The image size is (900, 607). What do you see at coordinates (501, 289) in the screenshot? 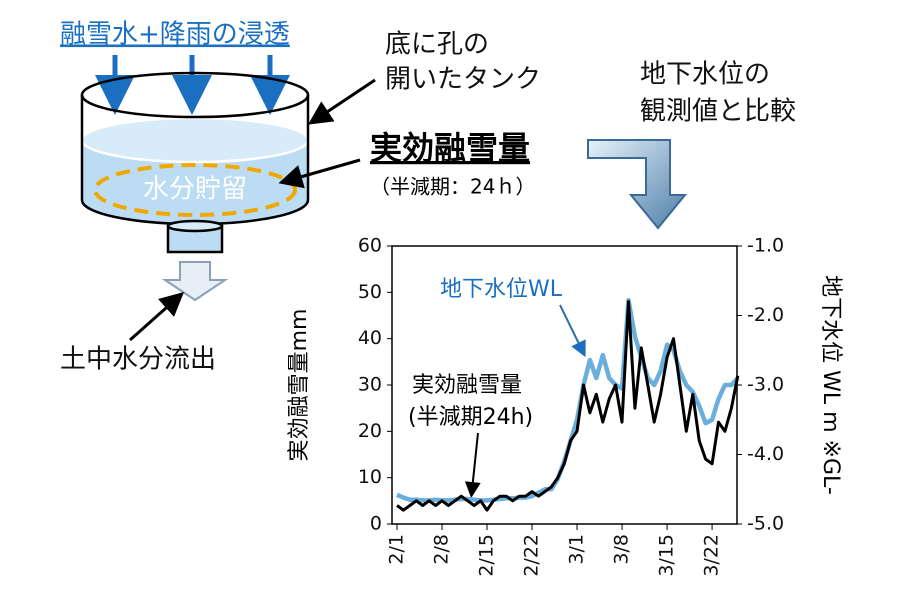
I see `series-label: 地下水位WL` at bounding box center [501, 289].